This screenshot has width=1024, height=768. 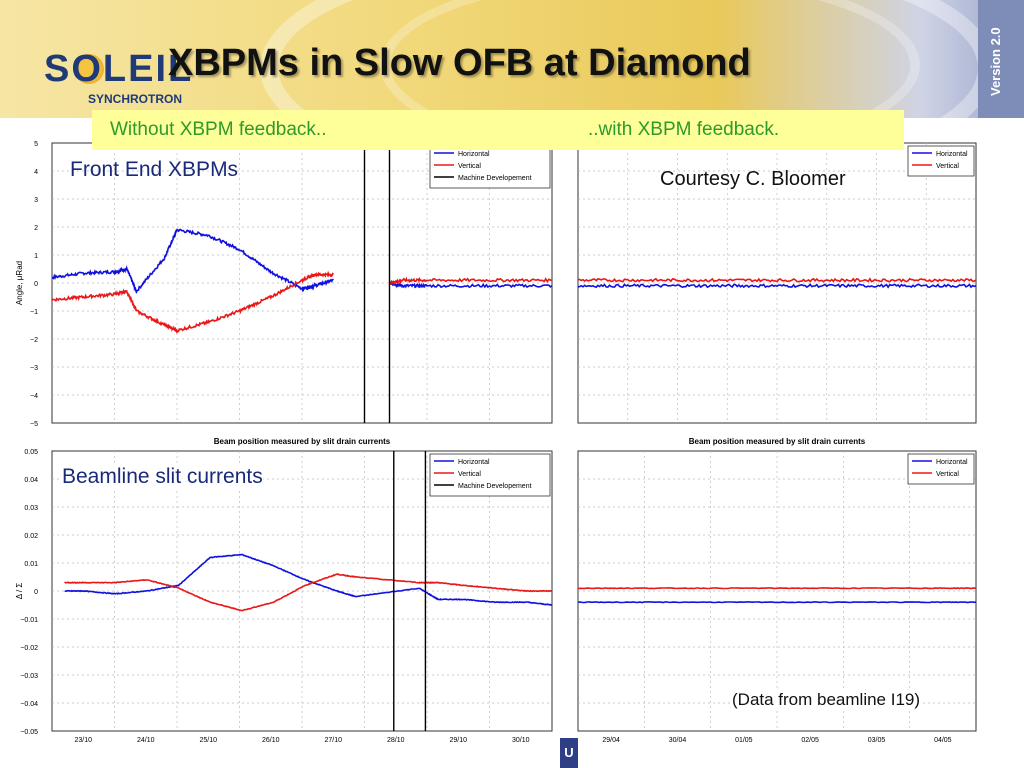 I want to click on y-tick-label: −0.05, so click(x=29, y=732).